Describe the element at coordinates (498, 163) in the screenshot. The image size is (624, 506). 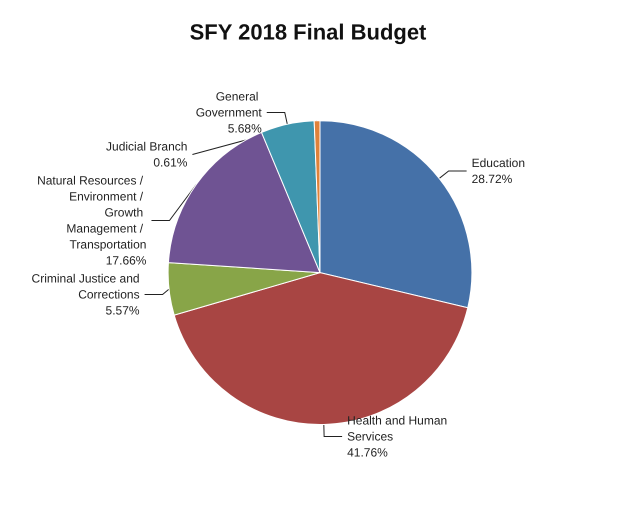
I see `slice-label: Education` at that location.